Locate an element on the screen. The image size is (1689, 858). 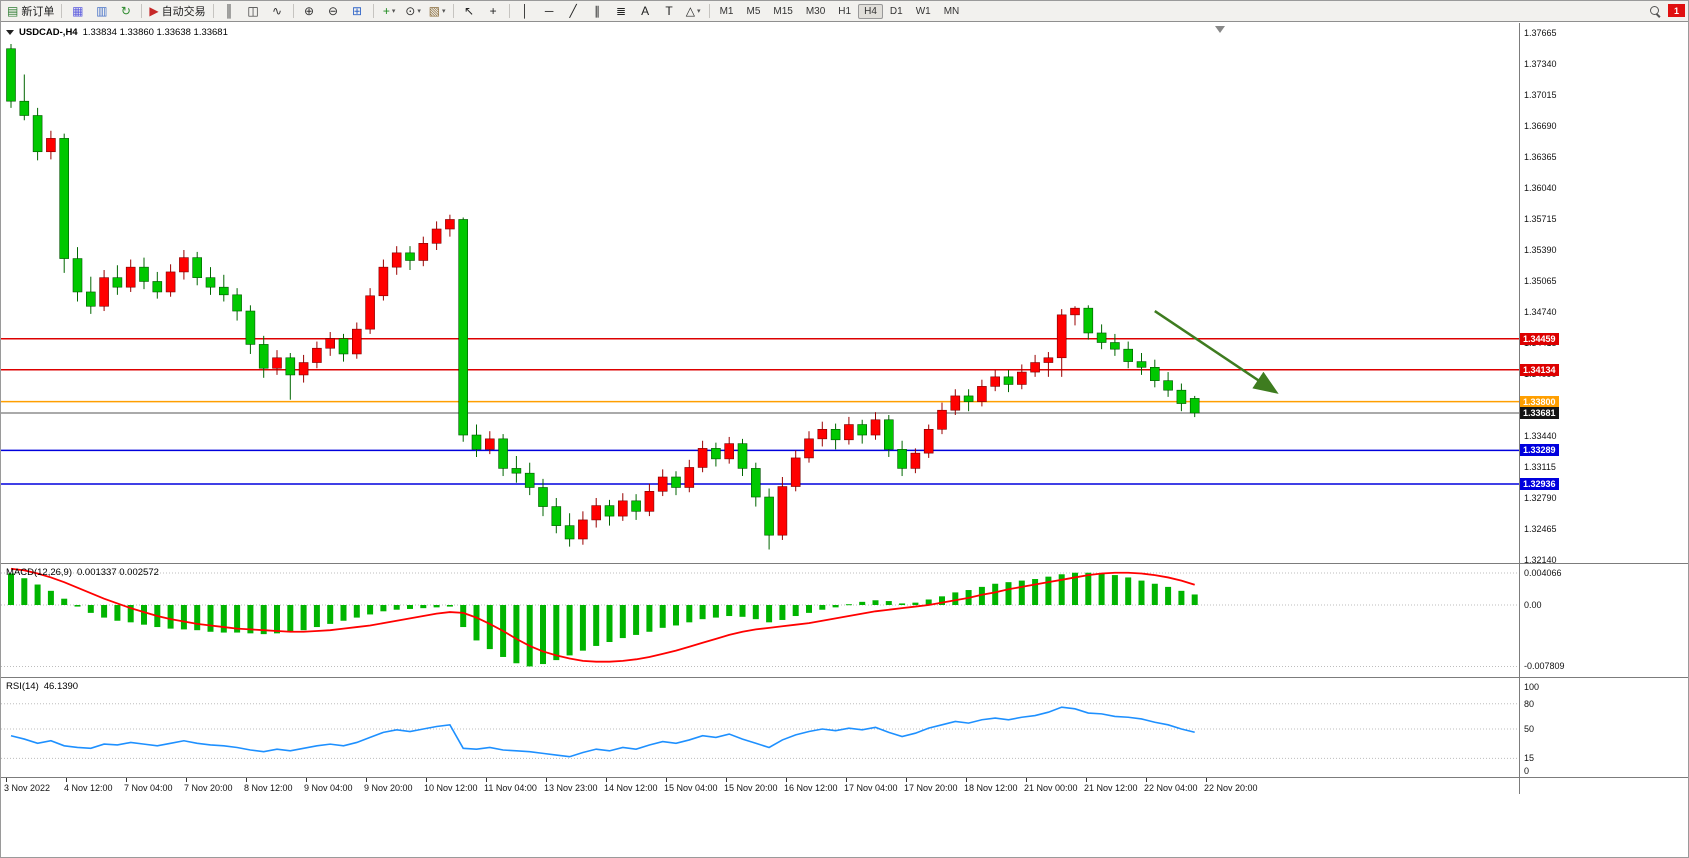
timeframe-m15-button: M15 is located at coordinates (783, 11).